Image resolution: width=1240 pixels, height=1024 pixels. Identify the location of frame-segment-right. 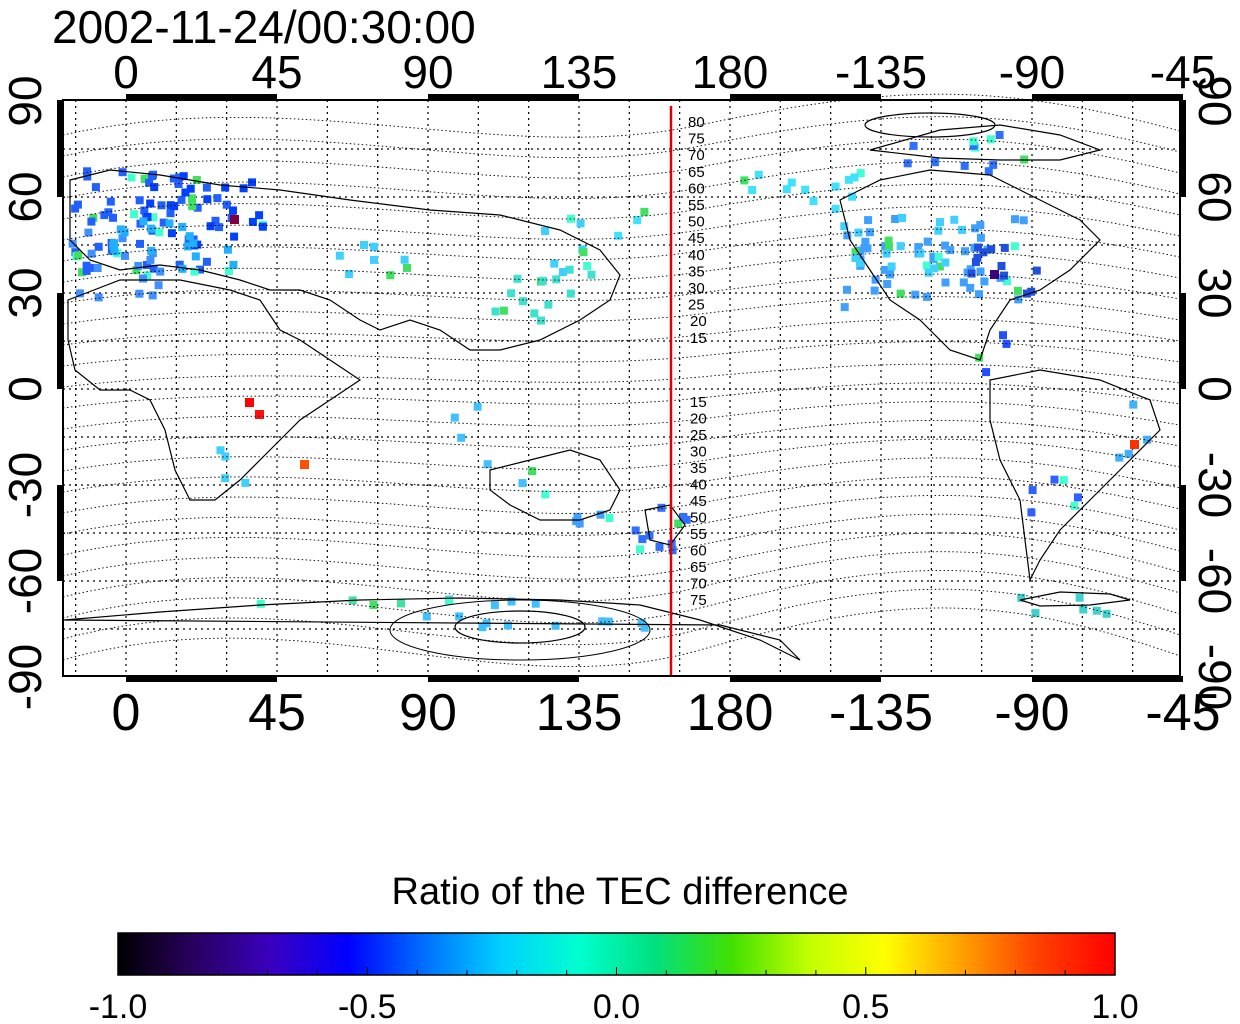
(1183, 148).